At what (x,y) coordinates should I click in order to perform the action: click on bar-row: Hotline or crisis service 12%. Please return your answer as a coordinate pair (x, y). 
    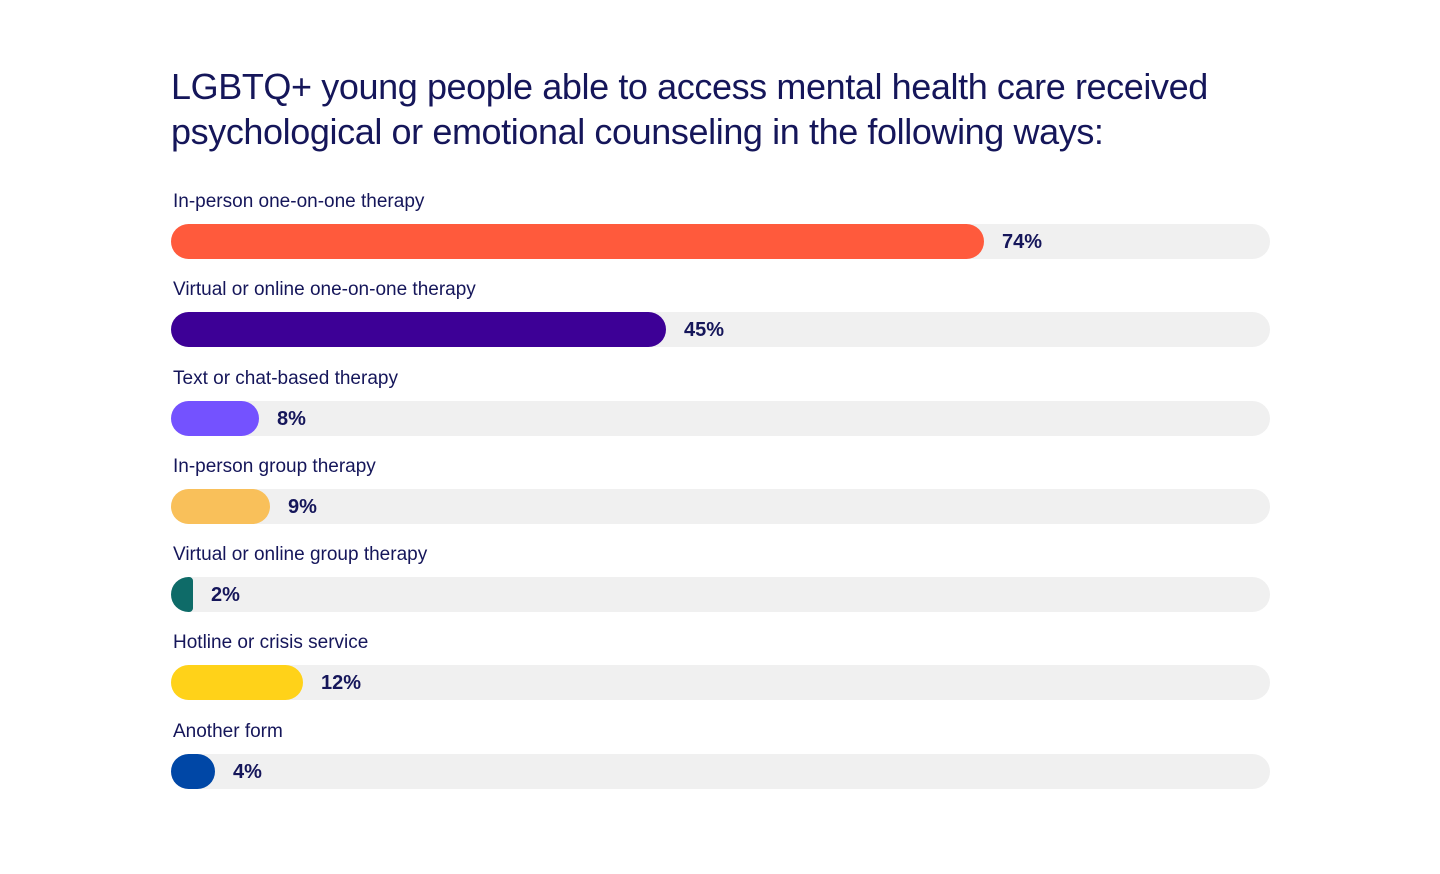
    Looking at the image, I should click on (721, 675).